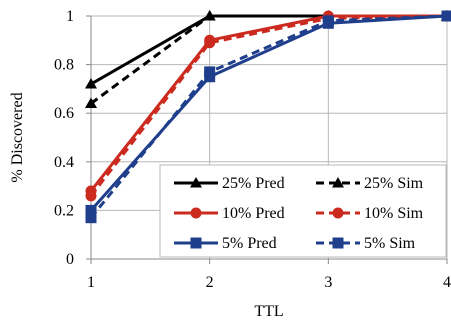  I want to click on legend-label: 10% Pred, so click(253, 213).